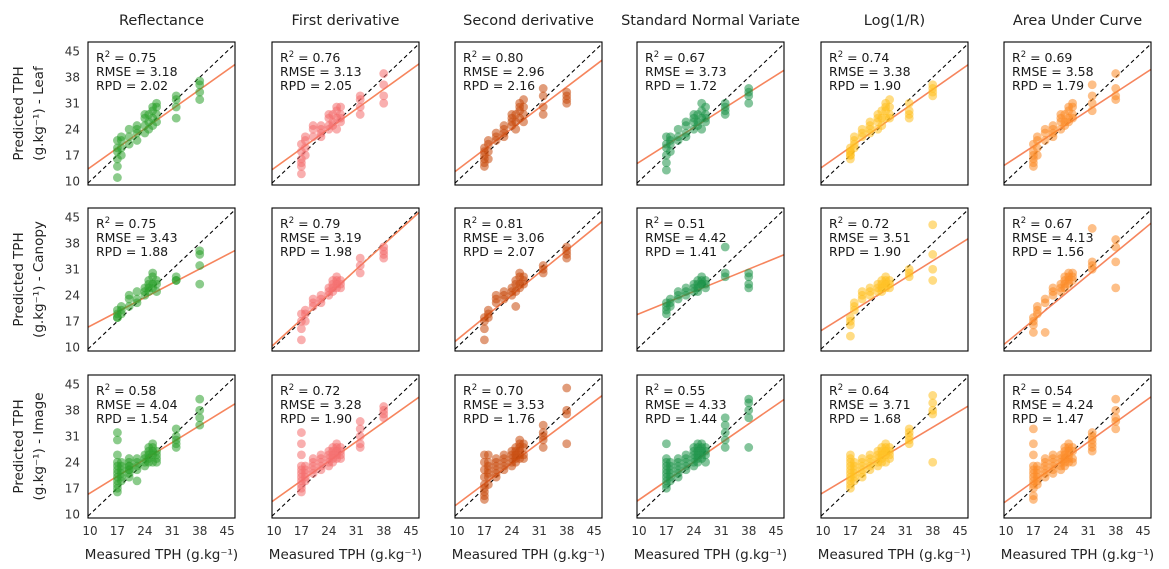 The height and width of the screenshot is (569, 1169). What do you see at coordinates (1042, 57) in the screenshot?
I see `r2-label: R2 = 0.69` at bounding box center [1042, 57].